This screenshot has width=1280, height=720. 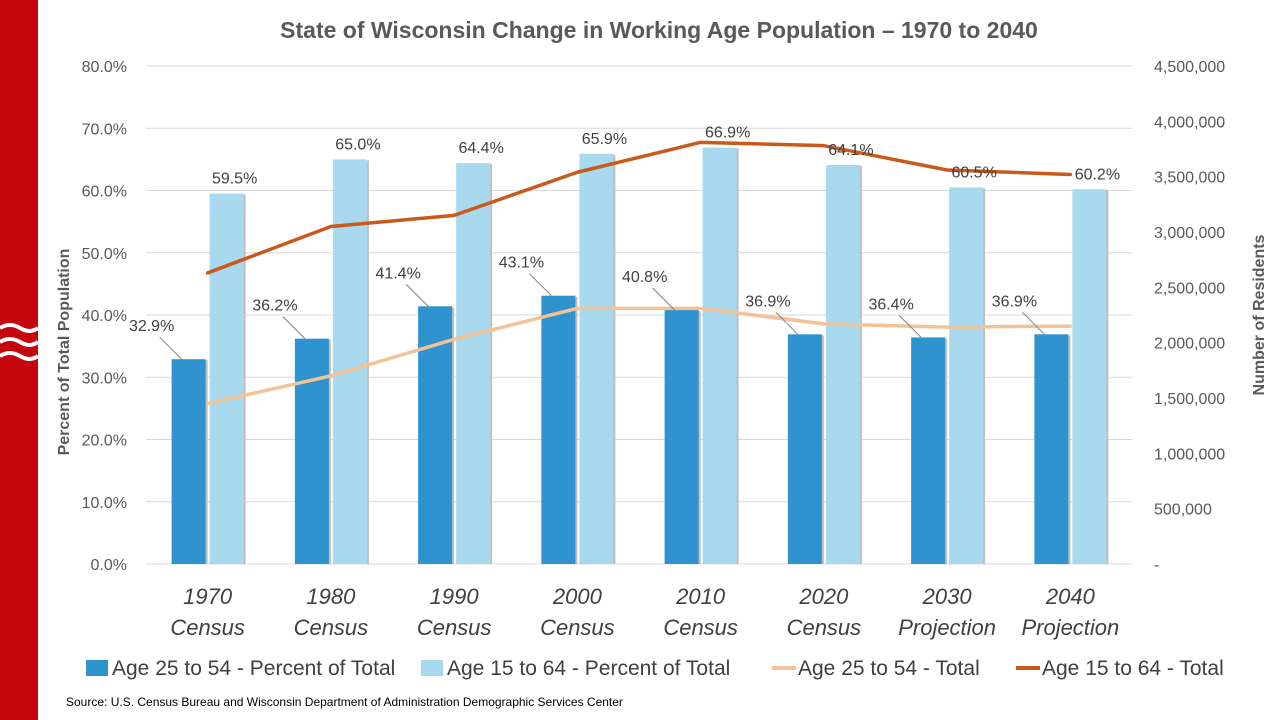 What do you see at coordinates (455, 596) in the screenshot?
I see `x-tick-label-year: 1990` at bounding box center [455, 596].